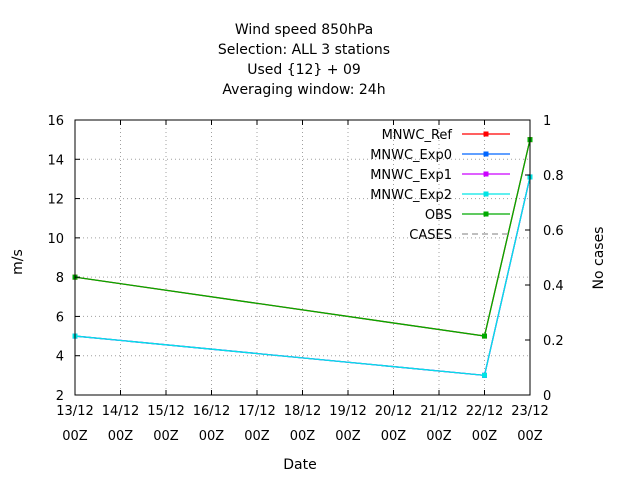 This screenshot has width=640, height=480. What do you see at coordinates (553, 176) in the screenshot?
I see `y2-tick-label: 0.8` at bounding box center [553, 176].